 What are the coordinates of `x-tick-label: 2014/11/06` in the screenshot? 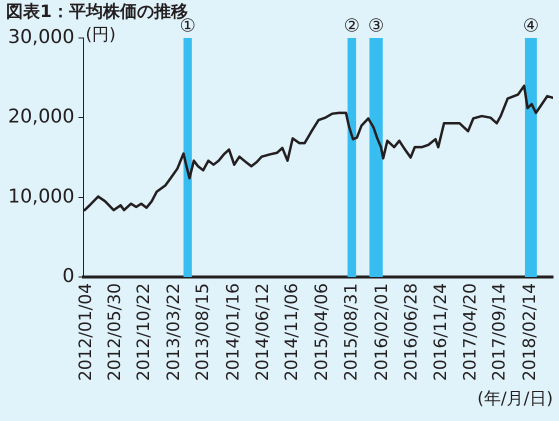 It's located at (292, 332).